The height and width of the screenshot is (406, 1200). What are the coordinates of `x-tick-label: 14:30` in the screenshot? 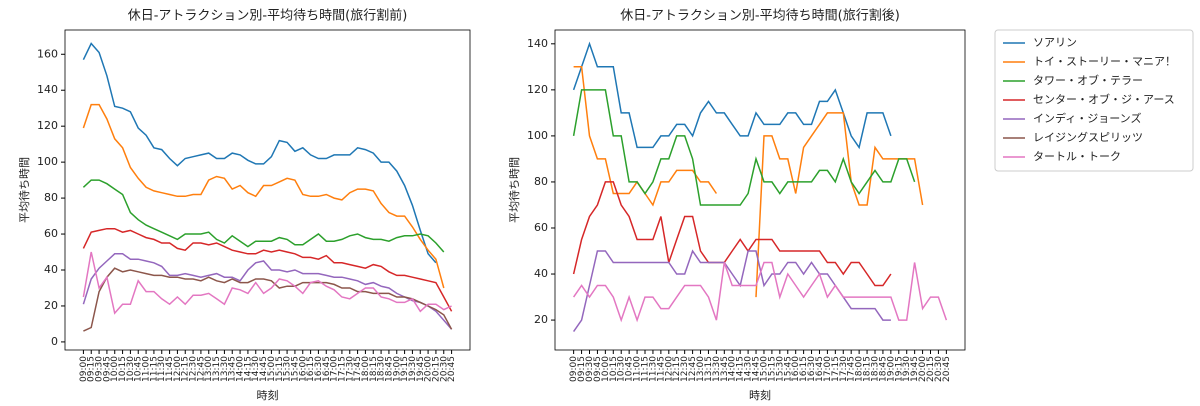 It's located at (256, 369).